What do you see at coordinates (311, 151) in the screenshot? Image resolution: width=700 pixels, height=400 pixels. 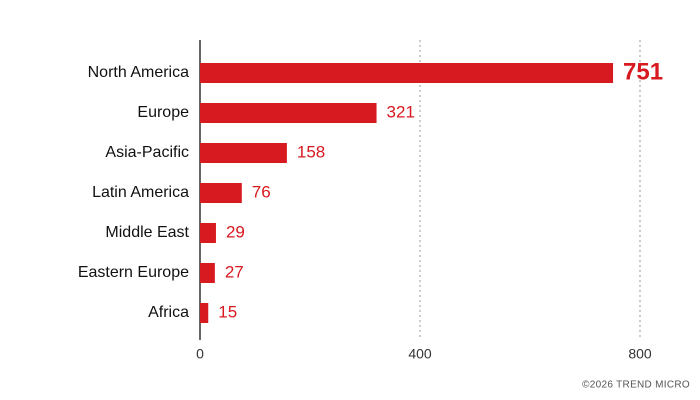 I see `value-label: 158` at bounding box center [311, 151].